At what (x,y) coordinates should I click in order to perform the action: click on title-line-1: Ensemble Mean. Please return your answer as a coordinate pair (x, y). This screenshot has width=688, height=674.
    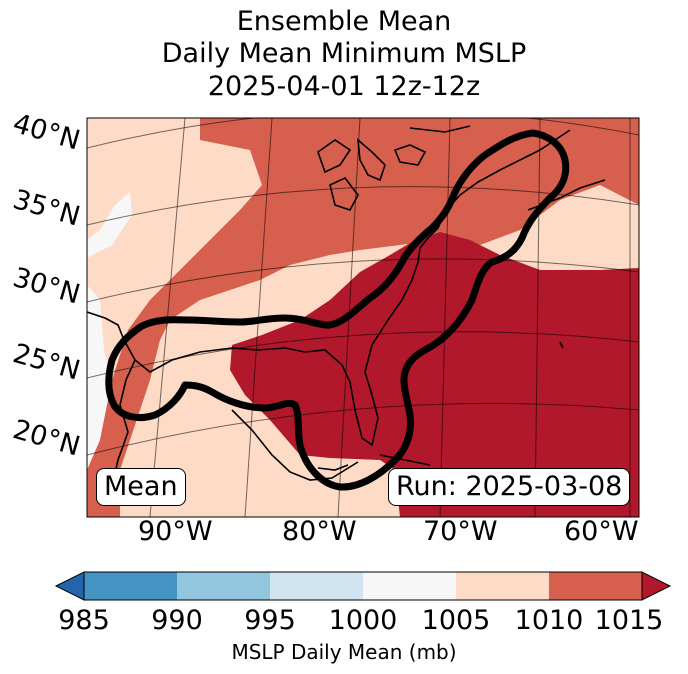
    Looking at the image, I should click on (344, 21).